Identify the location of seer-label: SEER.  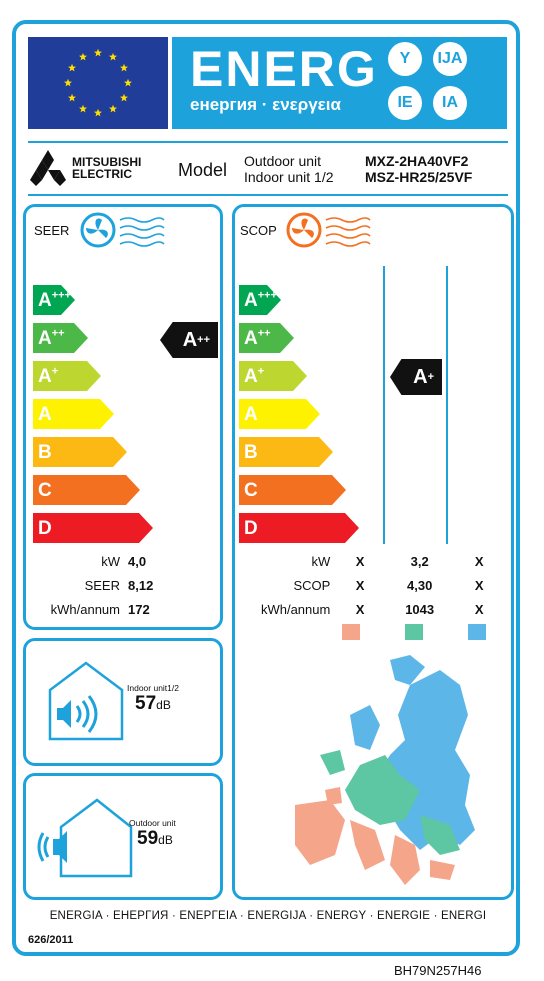
(52, 230).